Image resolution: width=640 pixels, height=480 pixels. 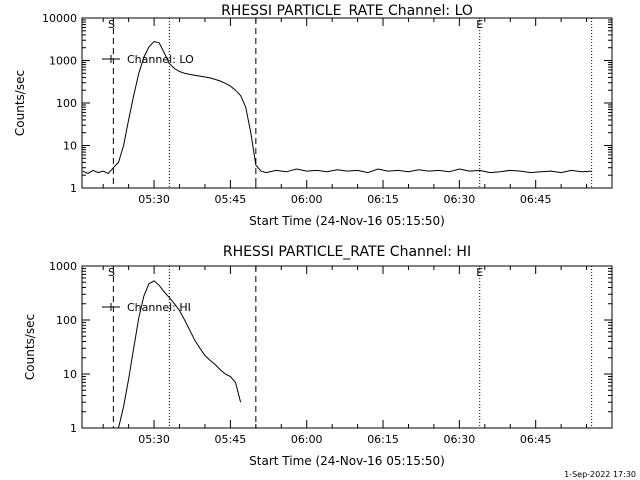 I want to click on chart-title: RHESSI PARTICLE_RATE Channel: HI, so click(x=347, y=252).